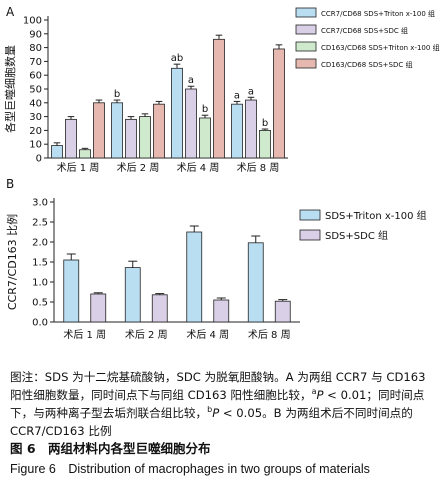 The height and width of the screenshot is (482, 441). What do you see at coordinates (40, 263) in the screenshot?
I see `y-tick-label: 1.5` at bounding box center [40, 263].